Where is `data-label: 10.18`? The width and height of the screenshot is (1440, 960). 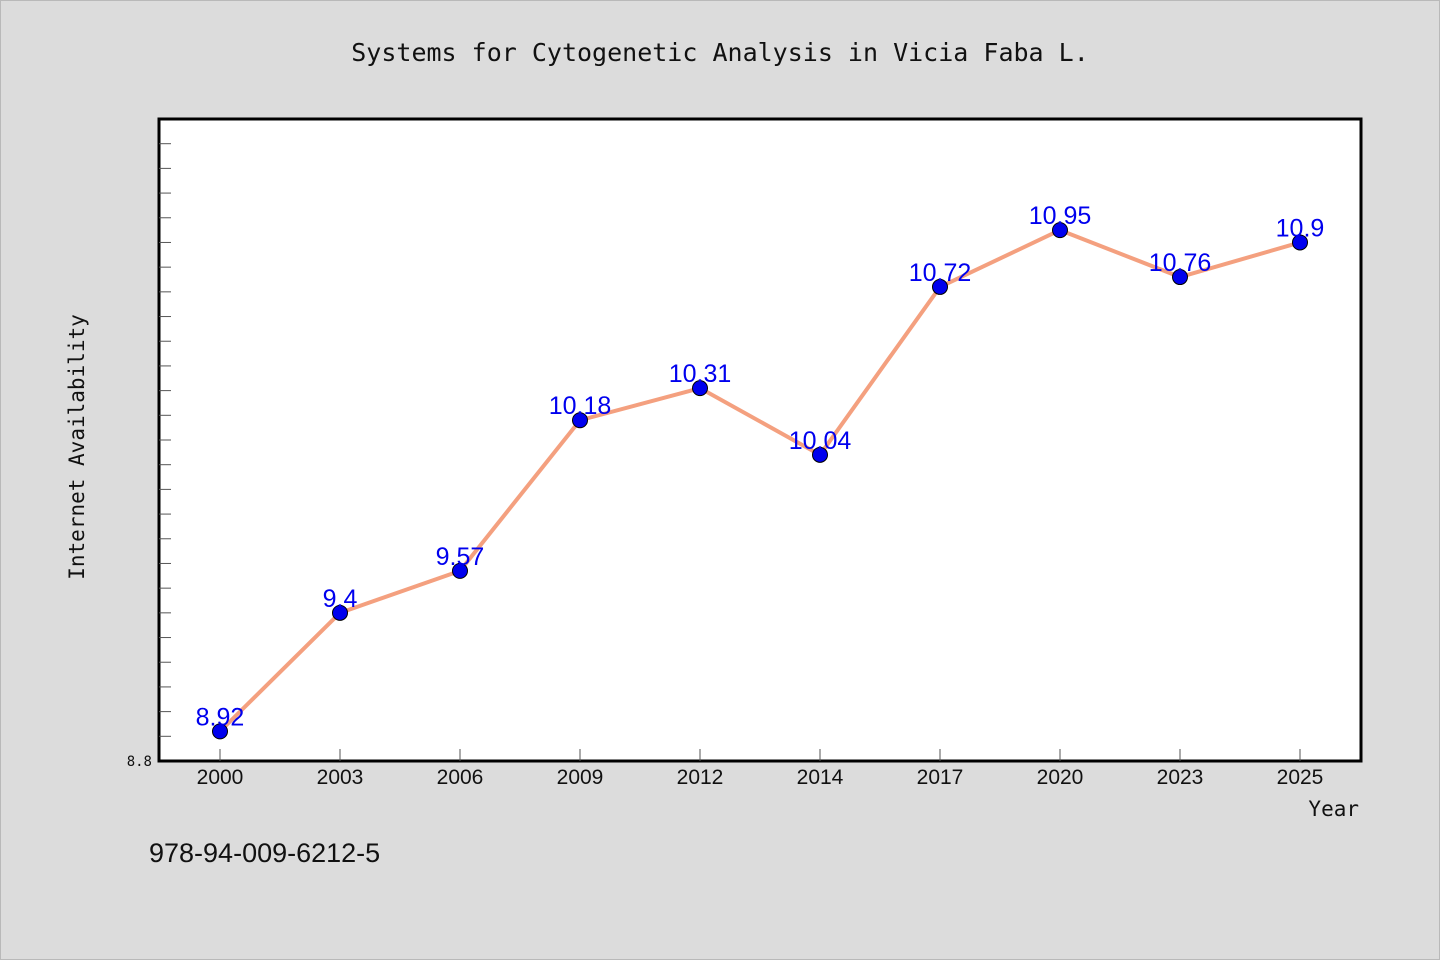
data-label: 10.18 is located at coordinates (580, 406).